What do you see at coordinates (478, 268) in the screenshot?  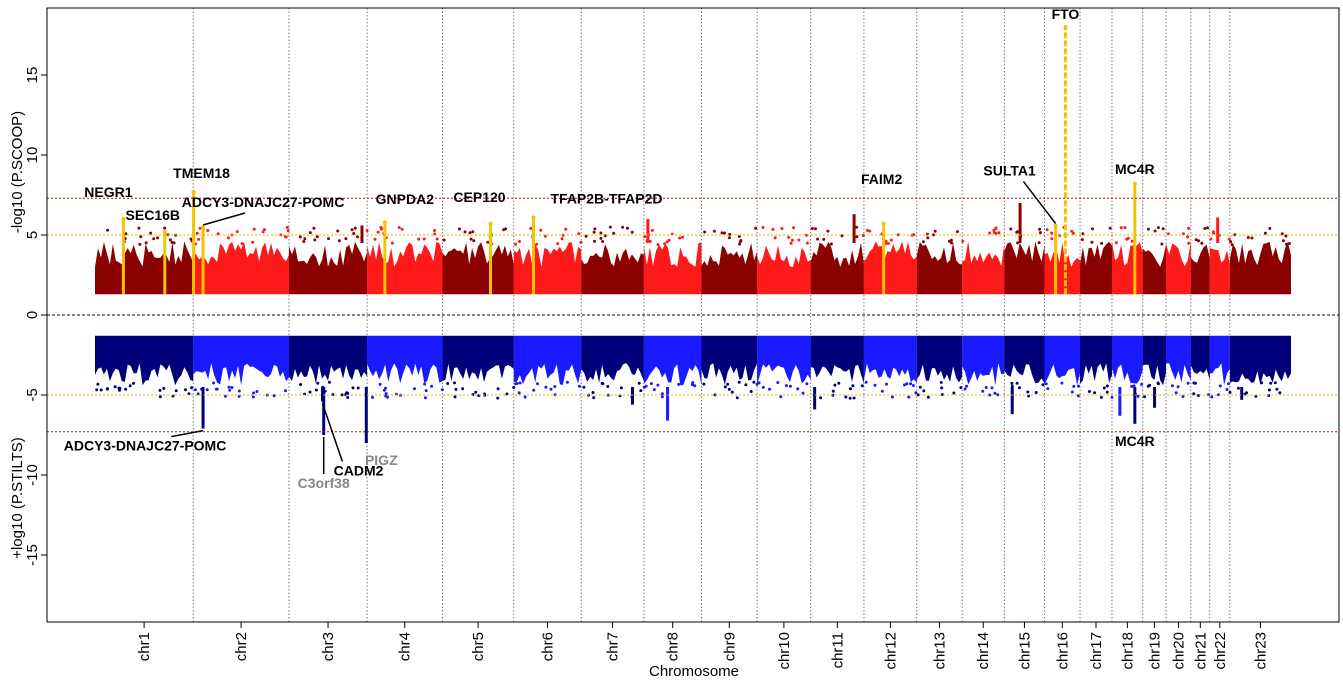 I see `top-band-chr5` at bounding box center [478, 268].